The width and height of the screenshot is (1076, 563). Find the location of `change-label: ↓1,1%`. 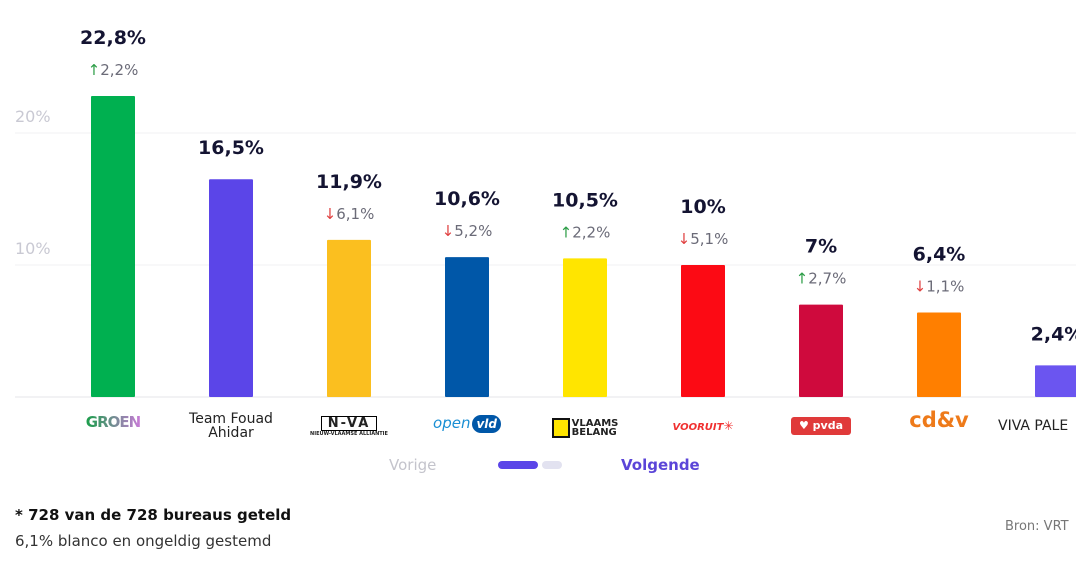

change-label: ↓1,1% is located at coordinates (939, 287).